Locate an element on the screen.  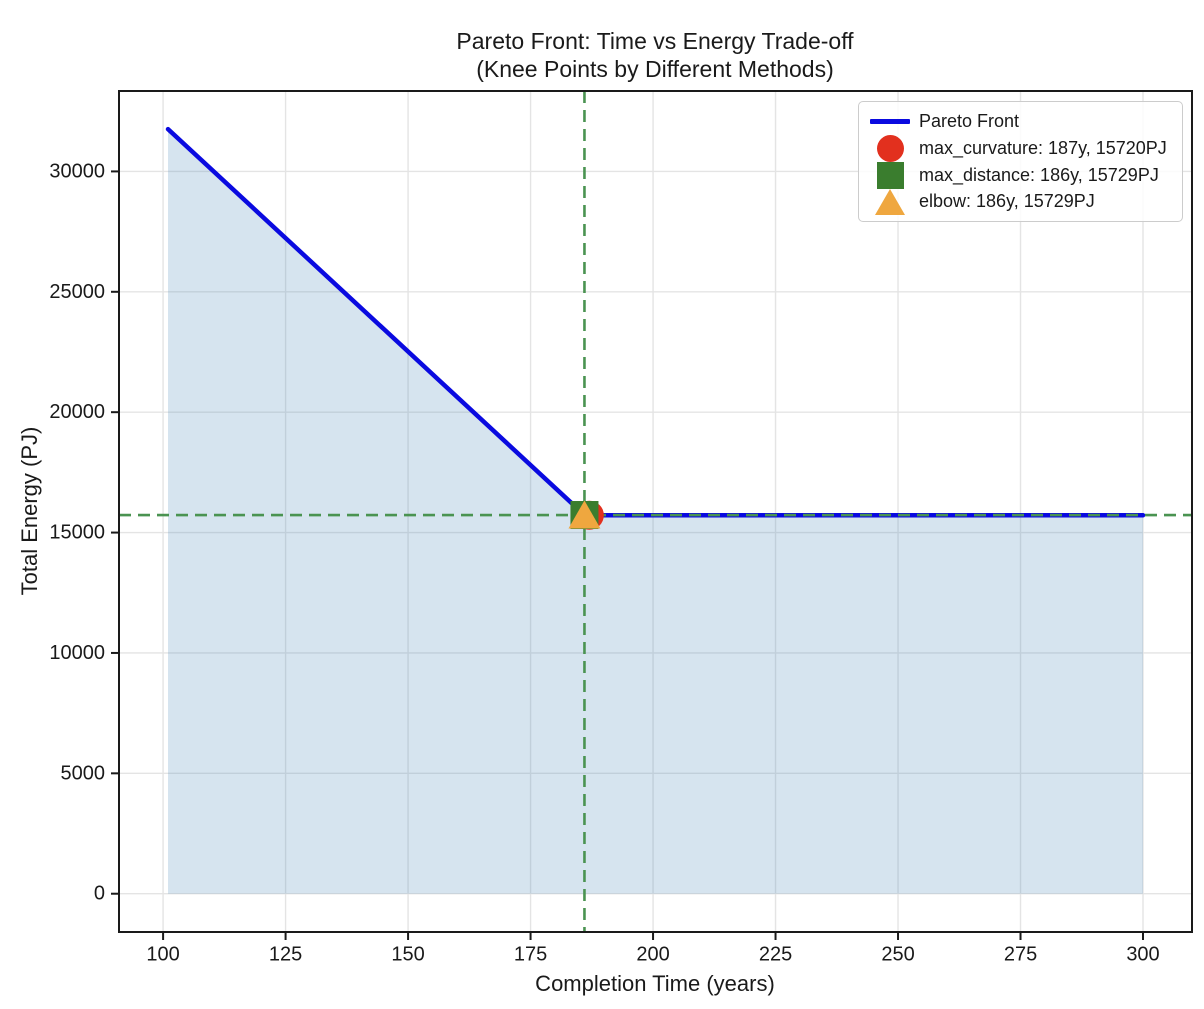
chart-title-line1: Pareto Front: Time vs Energy Trade-off is located at coordinates (655, 41).